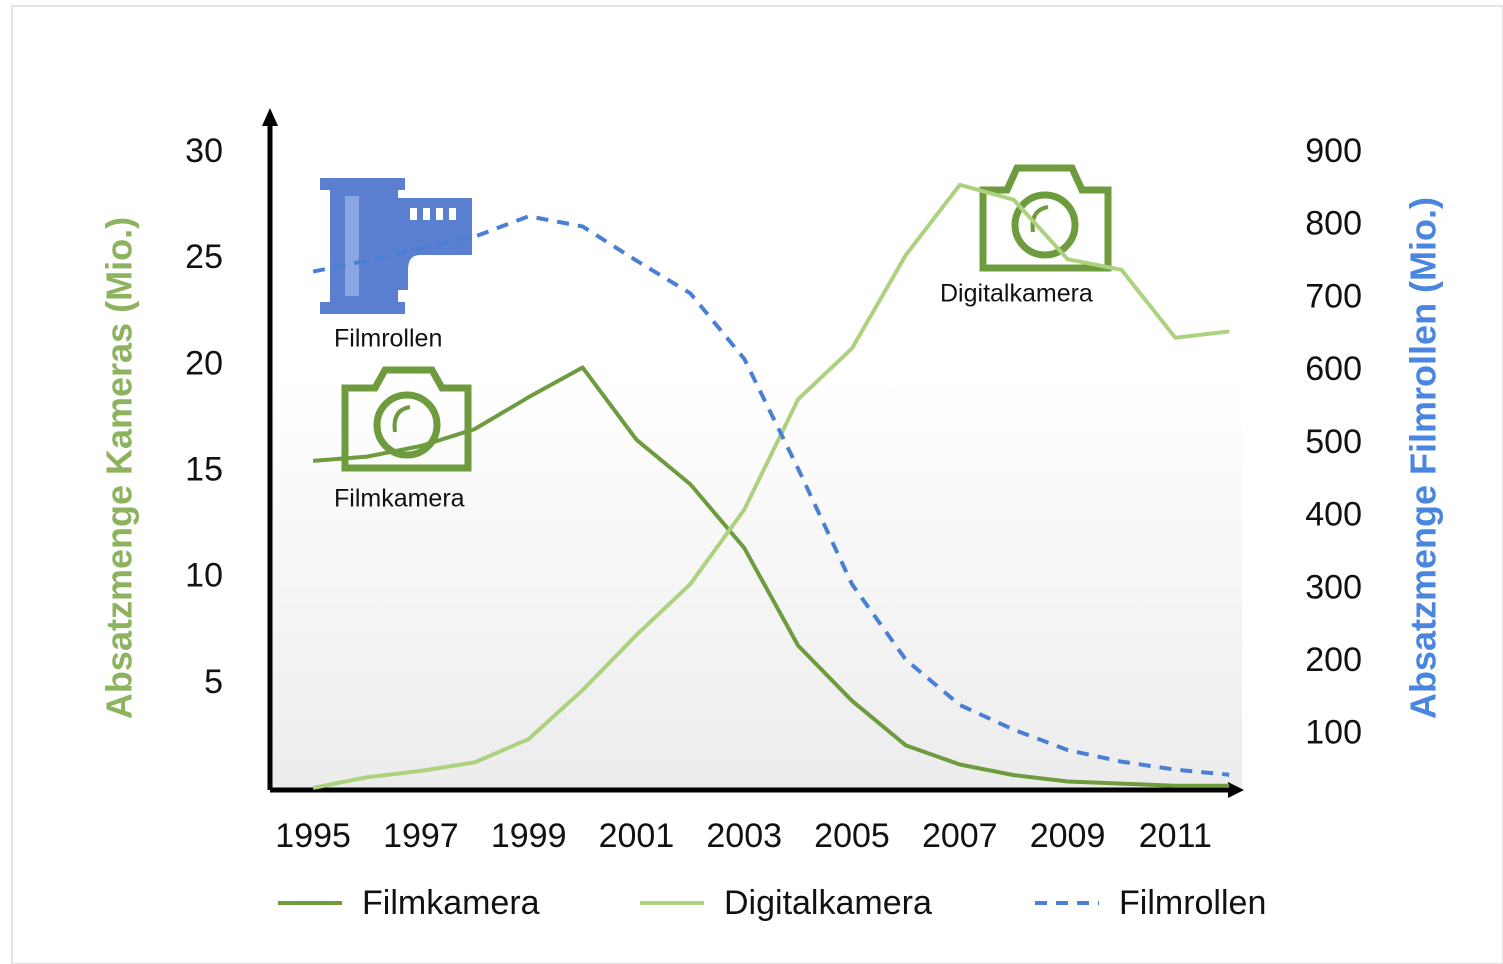  Describe the element at coordinates (1068, 836) in the screenshot. I see `x-tick-label: 2009` at that location.